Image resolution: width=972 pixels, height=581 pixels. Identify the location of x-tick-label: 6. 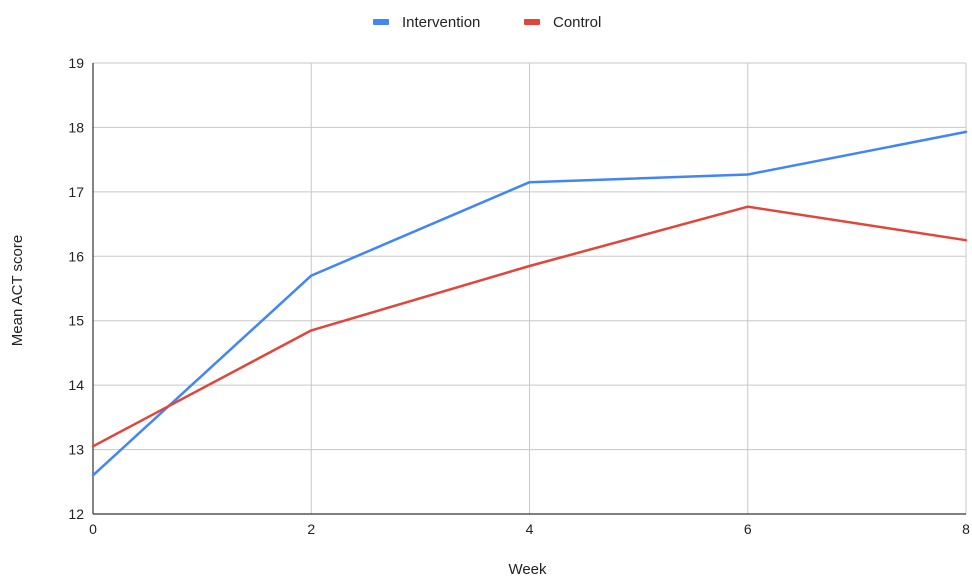
(748, 529).